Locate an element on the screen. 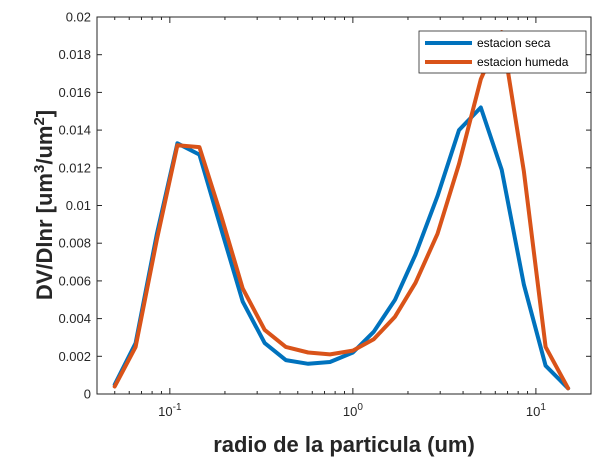 The height and width of the screenshot is (462, 605). x-tick-label: 10⁻¹ is located at coordinates (170, 410).